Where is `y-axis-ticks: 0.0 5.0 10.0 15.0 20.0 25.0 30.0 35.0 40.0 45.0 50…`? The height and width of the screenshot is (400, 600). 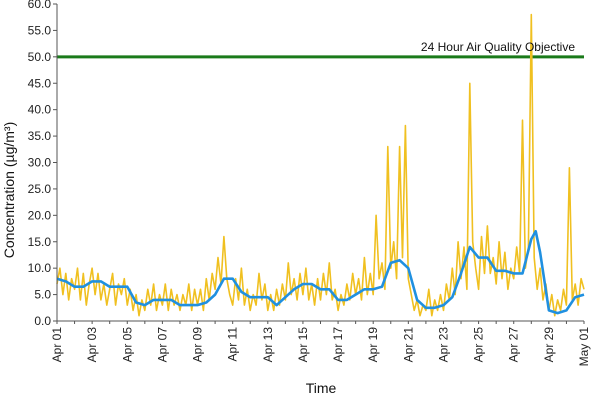
y-axis-ticks: 0.0 5.0 10.0 15.0 20.0 25.0 30.0 35.0 40.0 45.0 50… is located at coordinates (42, 164).